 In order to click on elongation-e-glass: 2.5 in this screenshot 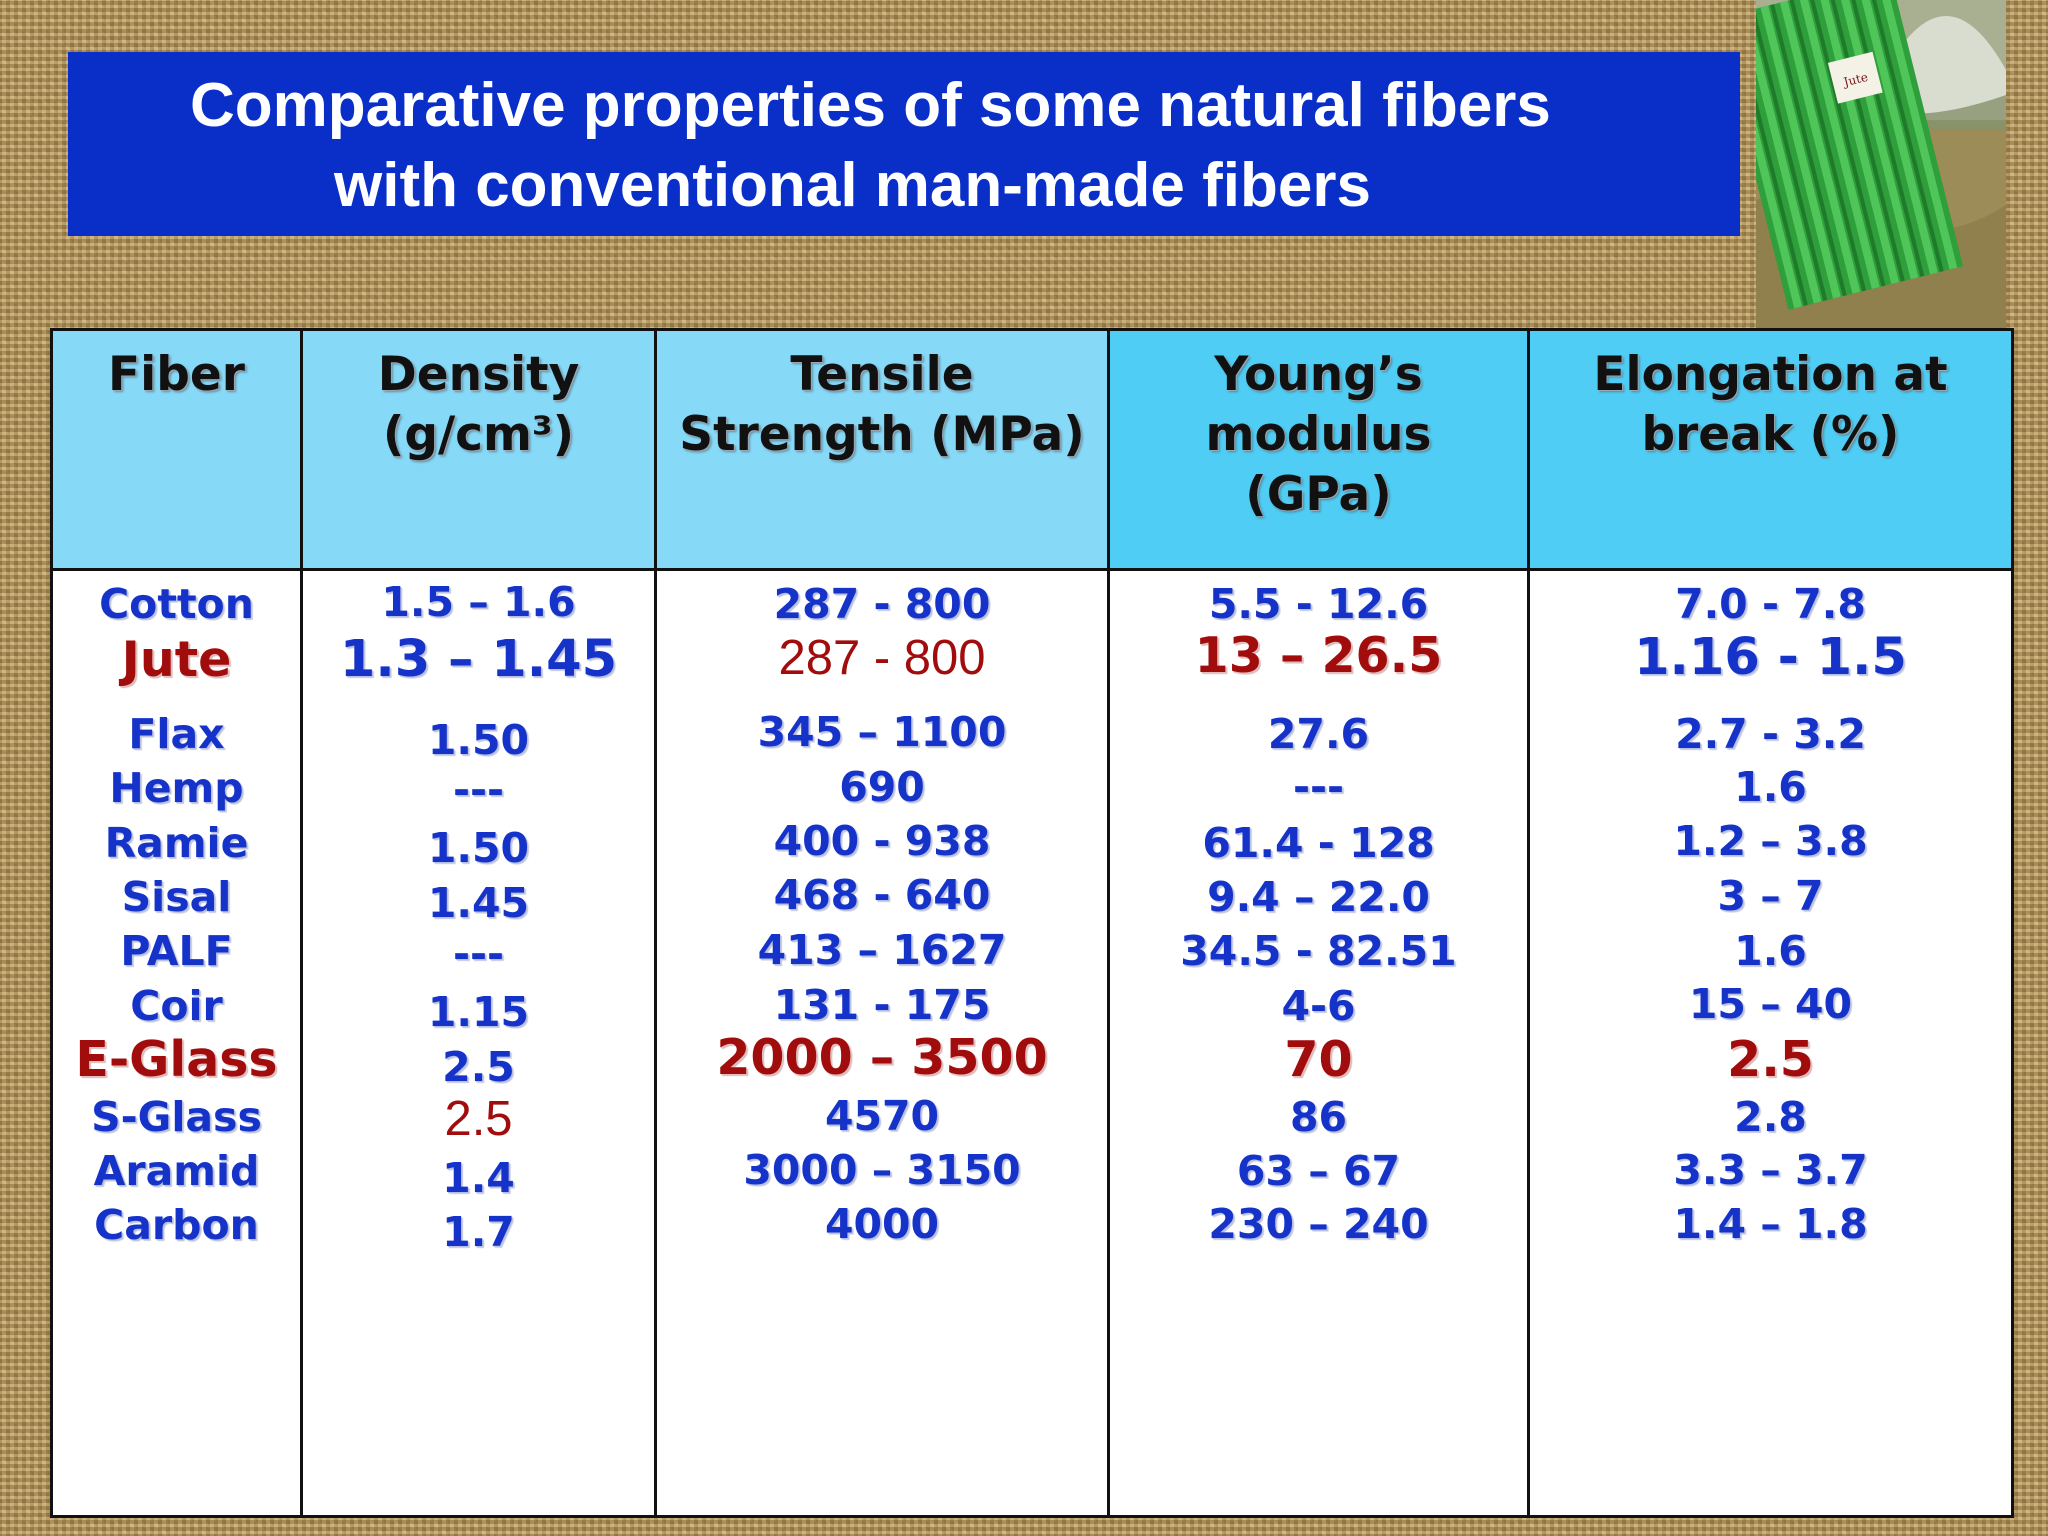, I will do `click(1770, 1059)`.